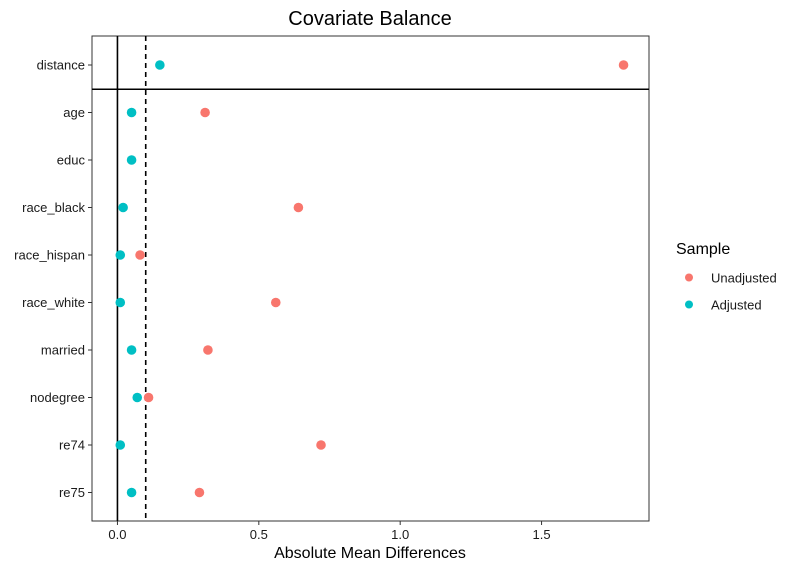 The width and height of the screenshot is (800, 571). What do you see at coordinates (689, 277) in the screenshot?
I see `legend-key-unadjusted` at bounding box center [689, 277].